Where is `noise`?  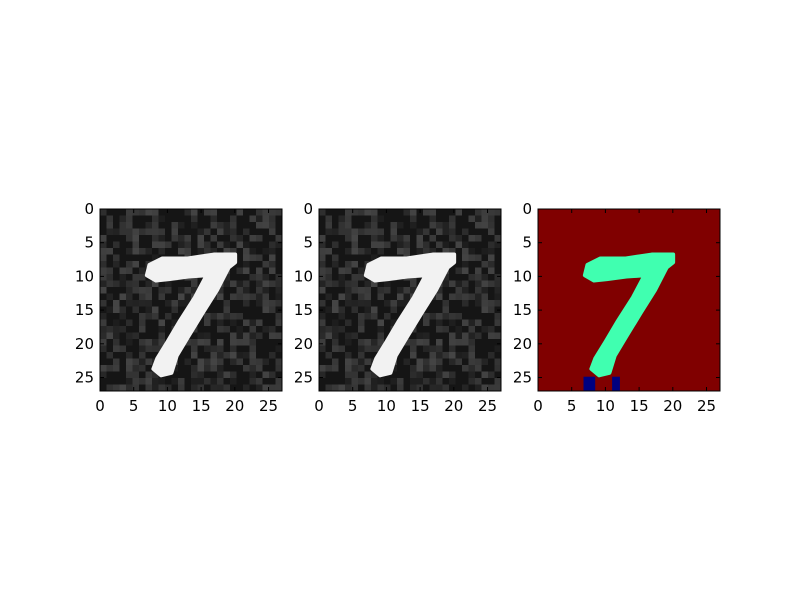 noise is located at coordinates (191, 300).